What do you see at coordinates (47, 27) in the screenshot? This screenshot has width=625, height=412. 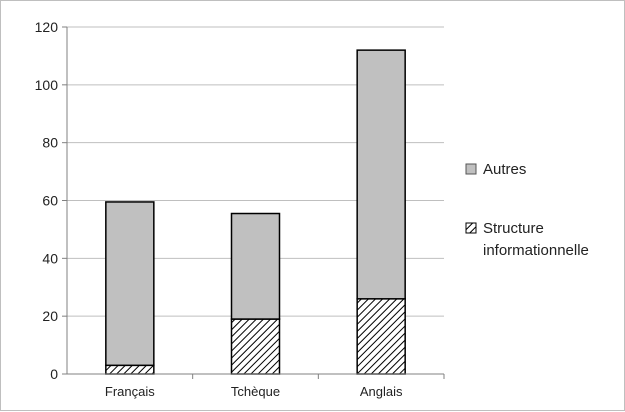 I see `y-tick-label: 120` at bounding box center [47, 27].